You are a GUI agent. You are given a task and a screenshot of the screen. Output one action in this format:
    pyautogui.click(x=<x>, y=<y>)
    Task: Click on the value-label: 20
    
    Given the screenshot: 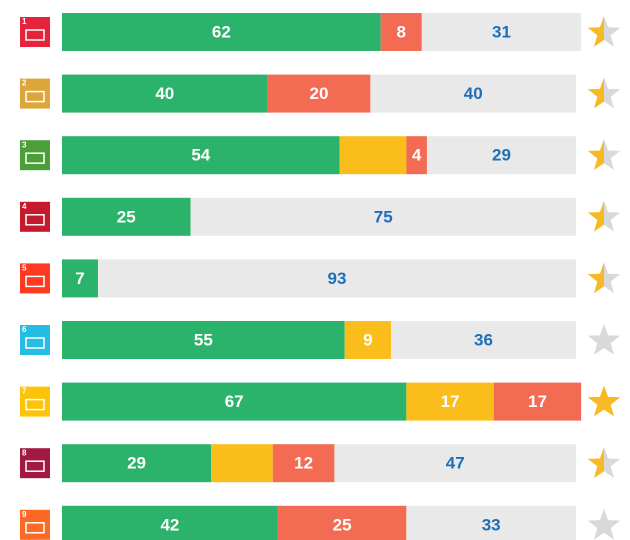 What is the action you would take?
    pyautogui.click(x=319, y=93)
    